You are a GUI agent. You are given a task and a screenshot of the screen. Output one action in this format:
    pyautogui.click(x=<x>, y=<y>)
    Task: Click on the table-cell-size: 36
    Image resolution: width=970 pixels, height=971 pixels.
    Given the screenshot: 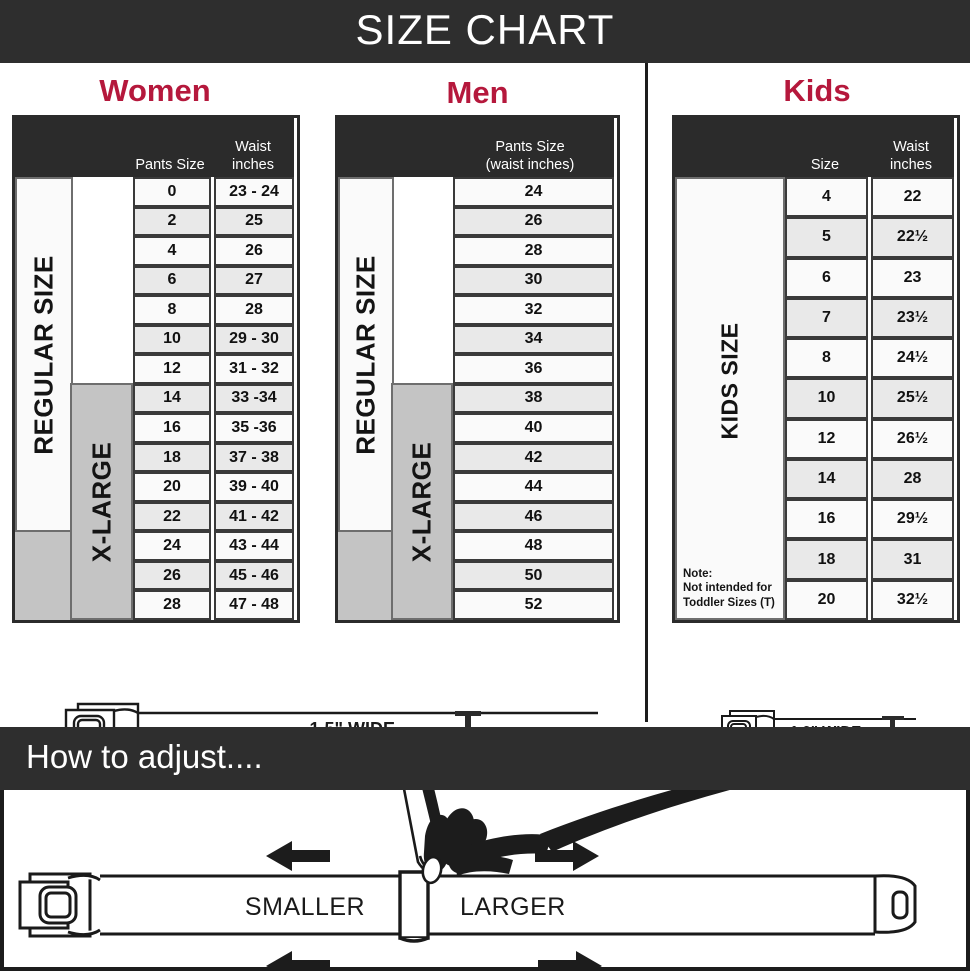 What is the action you would take?
    pyautogui.click(x=533, y=369)
    